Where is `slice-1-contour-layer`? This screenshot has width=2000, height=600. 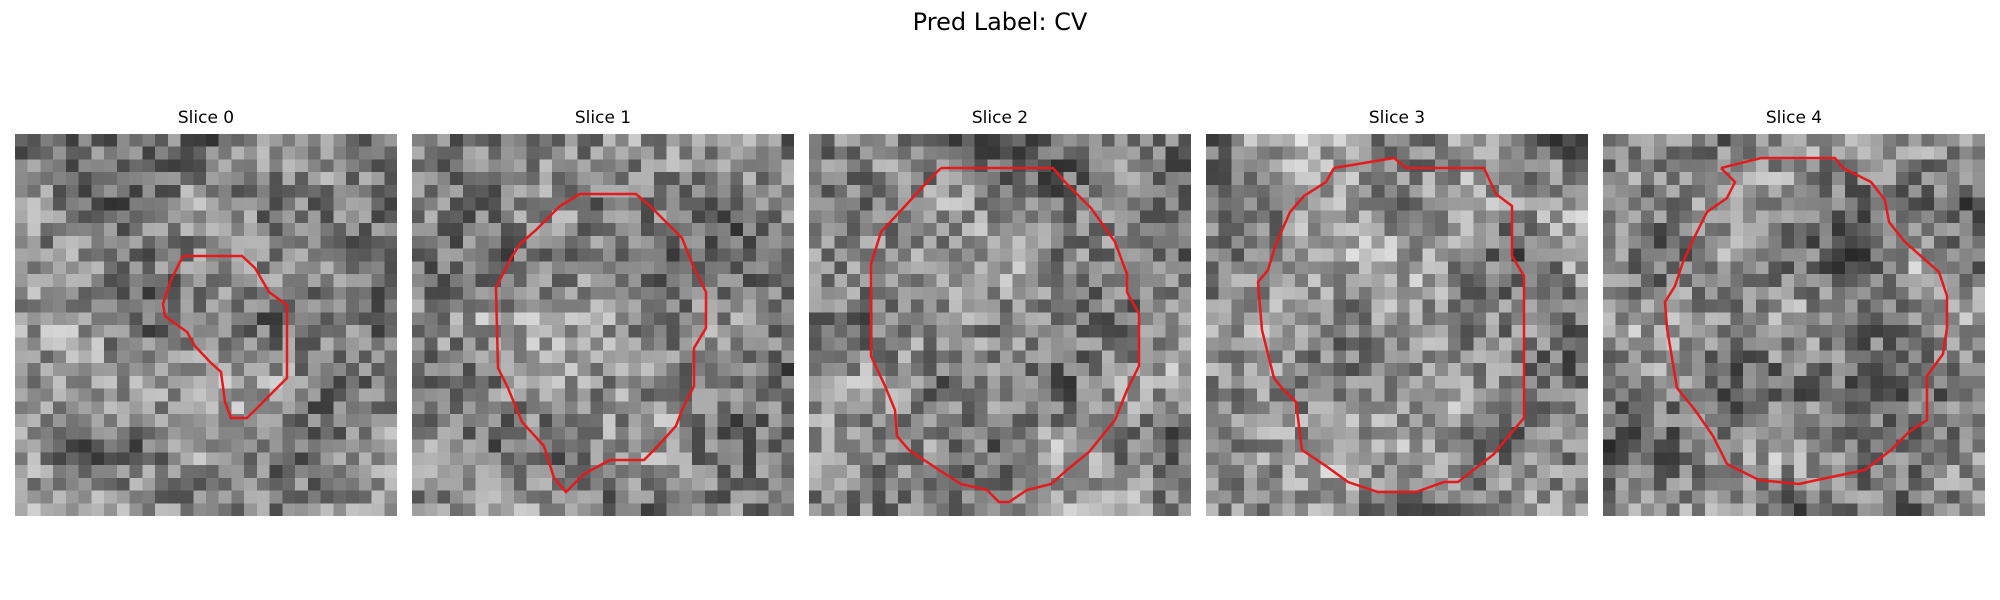 slice-1-contour-layer is located at coordinates (601, 343).